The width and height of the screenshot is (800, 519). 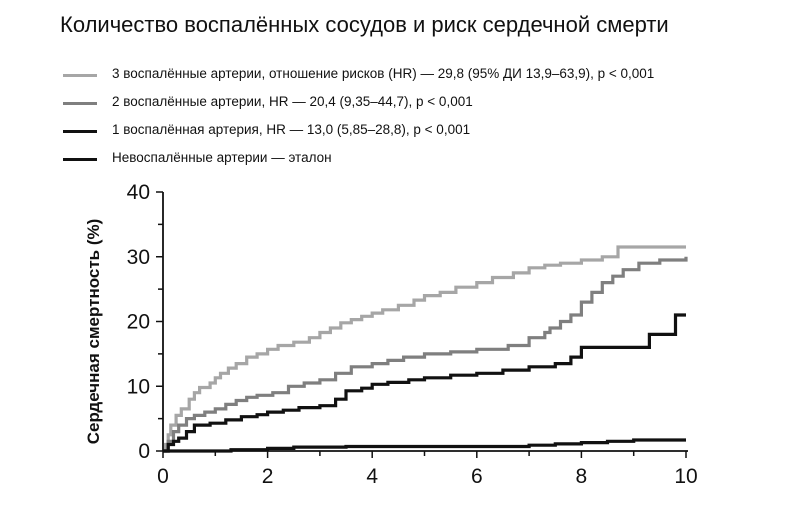 What do you see at coordinates (685, 476) in the screenshot?
I see `x-tick-label: 10` at bounding box center [685, 476].